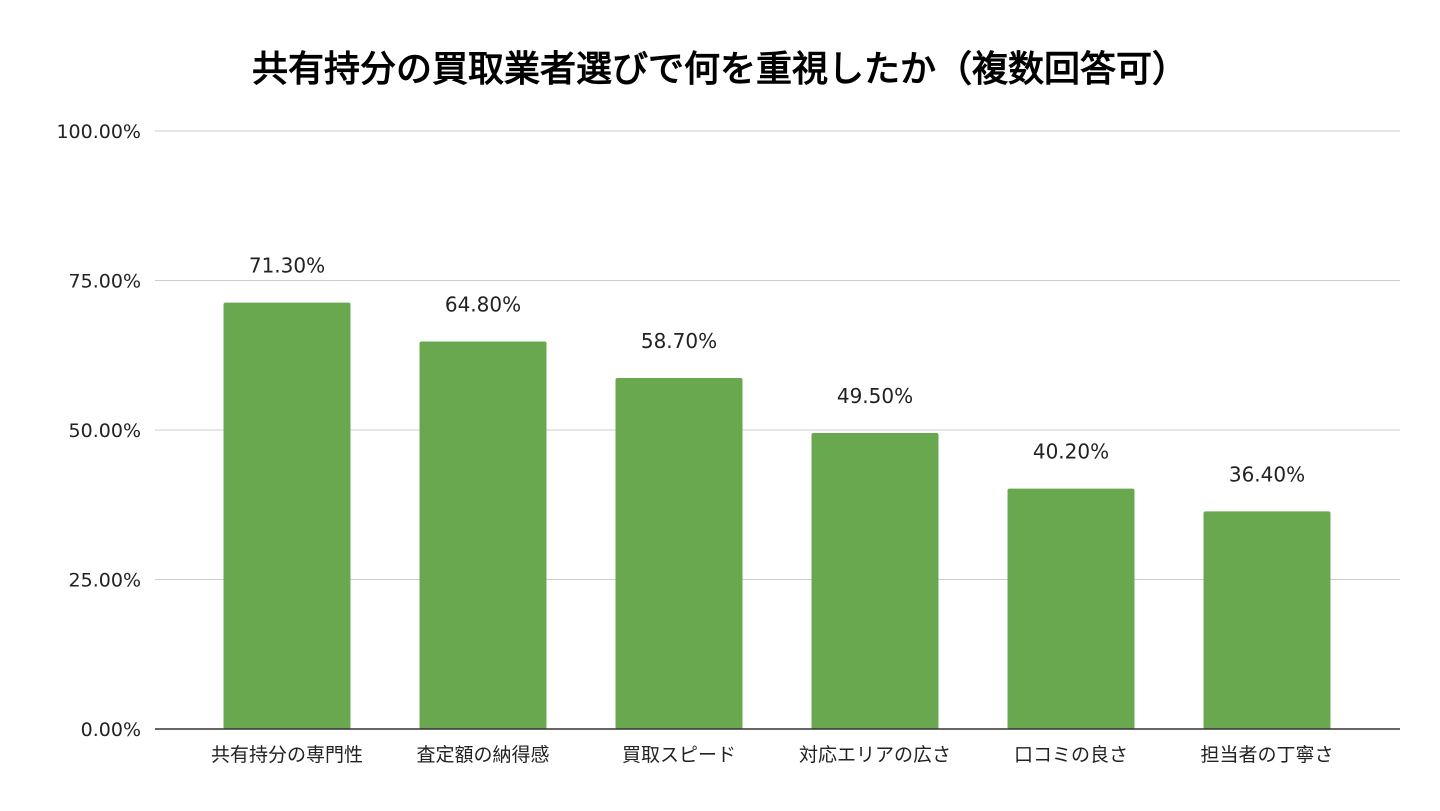  What do you see at coordinates (1071, 755) in the screenshot?
I see `category-label: 口コミの良さ` at bounding box center [1071, 755].